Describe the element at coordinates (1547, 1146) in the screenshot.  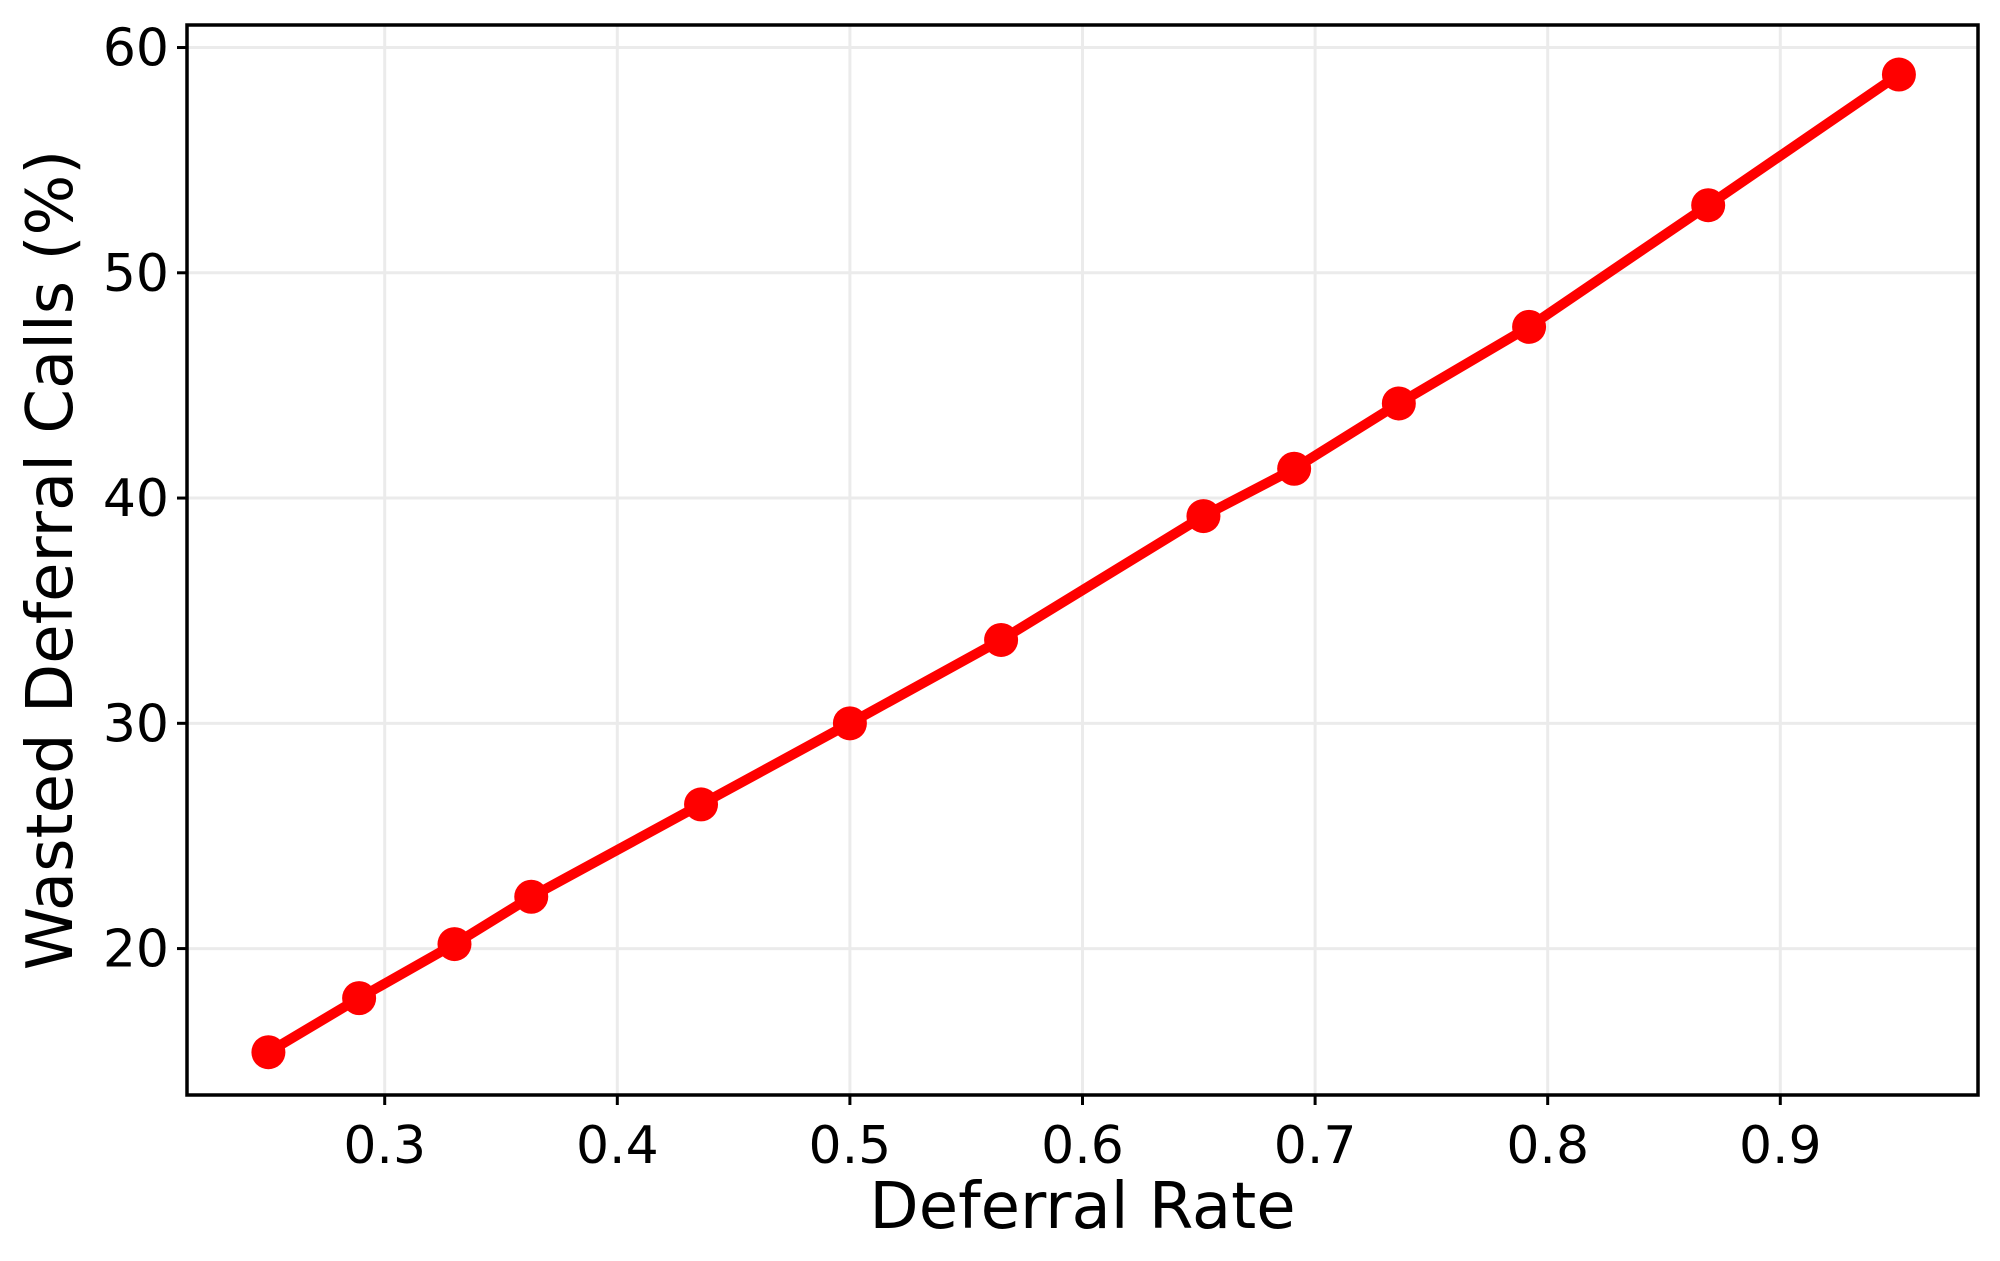
I see `x-tick-label: 0.8` at that location.